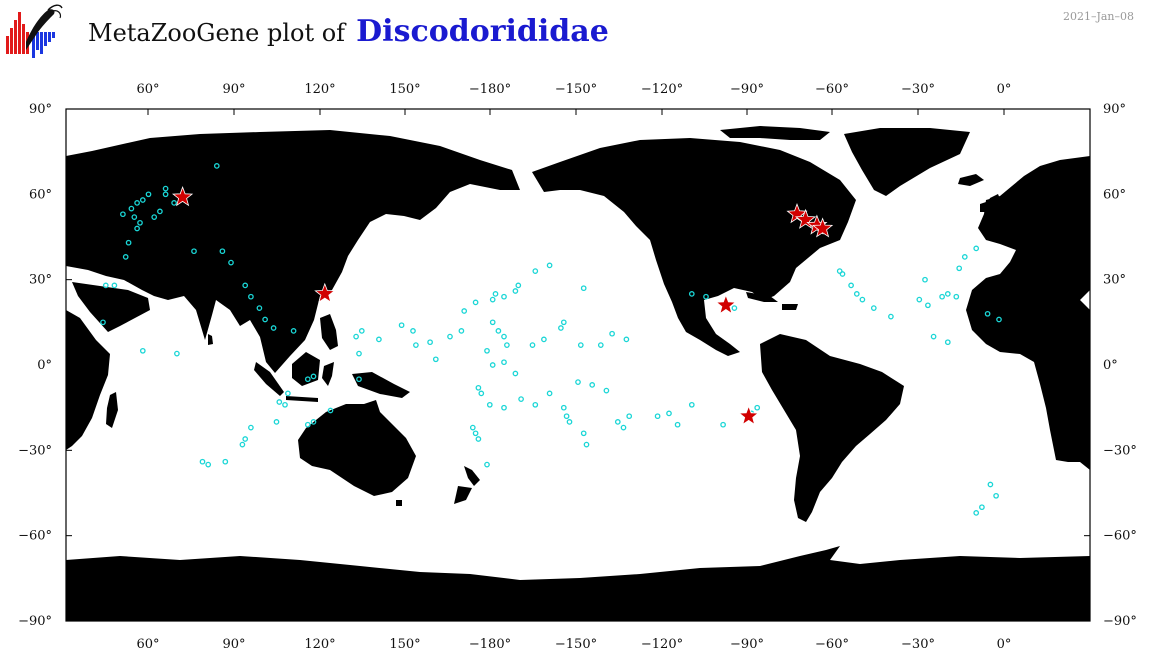 This screenshot has width=1150, height=666. I want to click on borneo, so click(306, 369).